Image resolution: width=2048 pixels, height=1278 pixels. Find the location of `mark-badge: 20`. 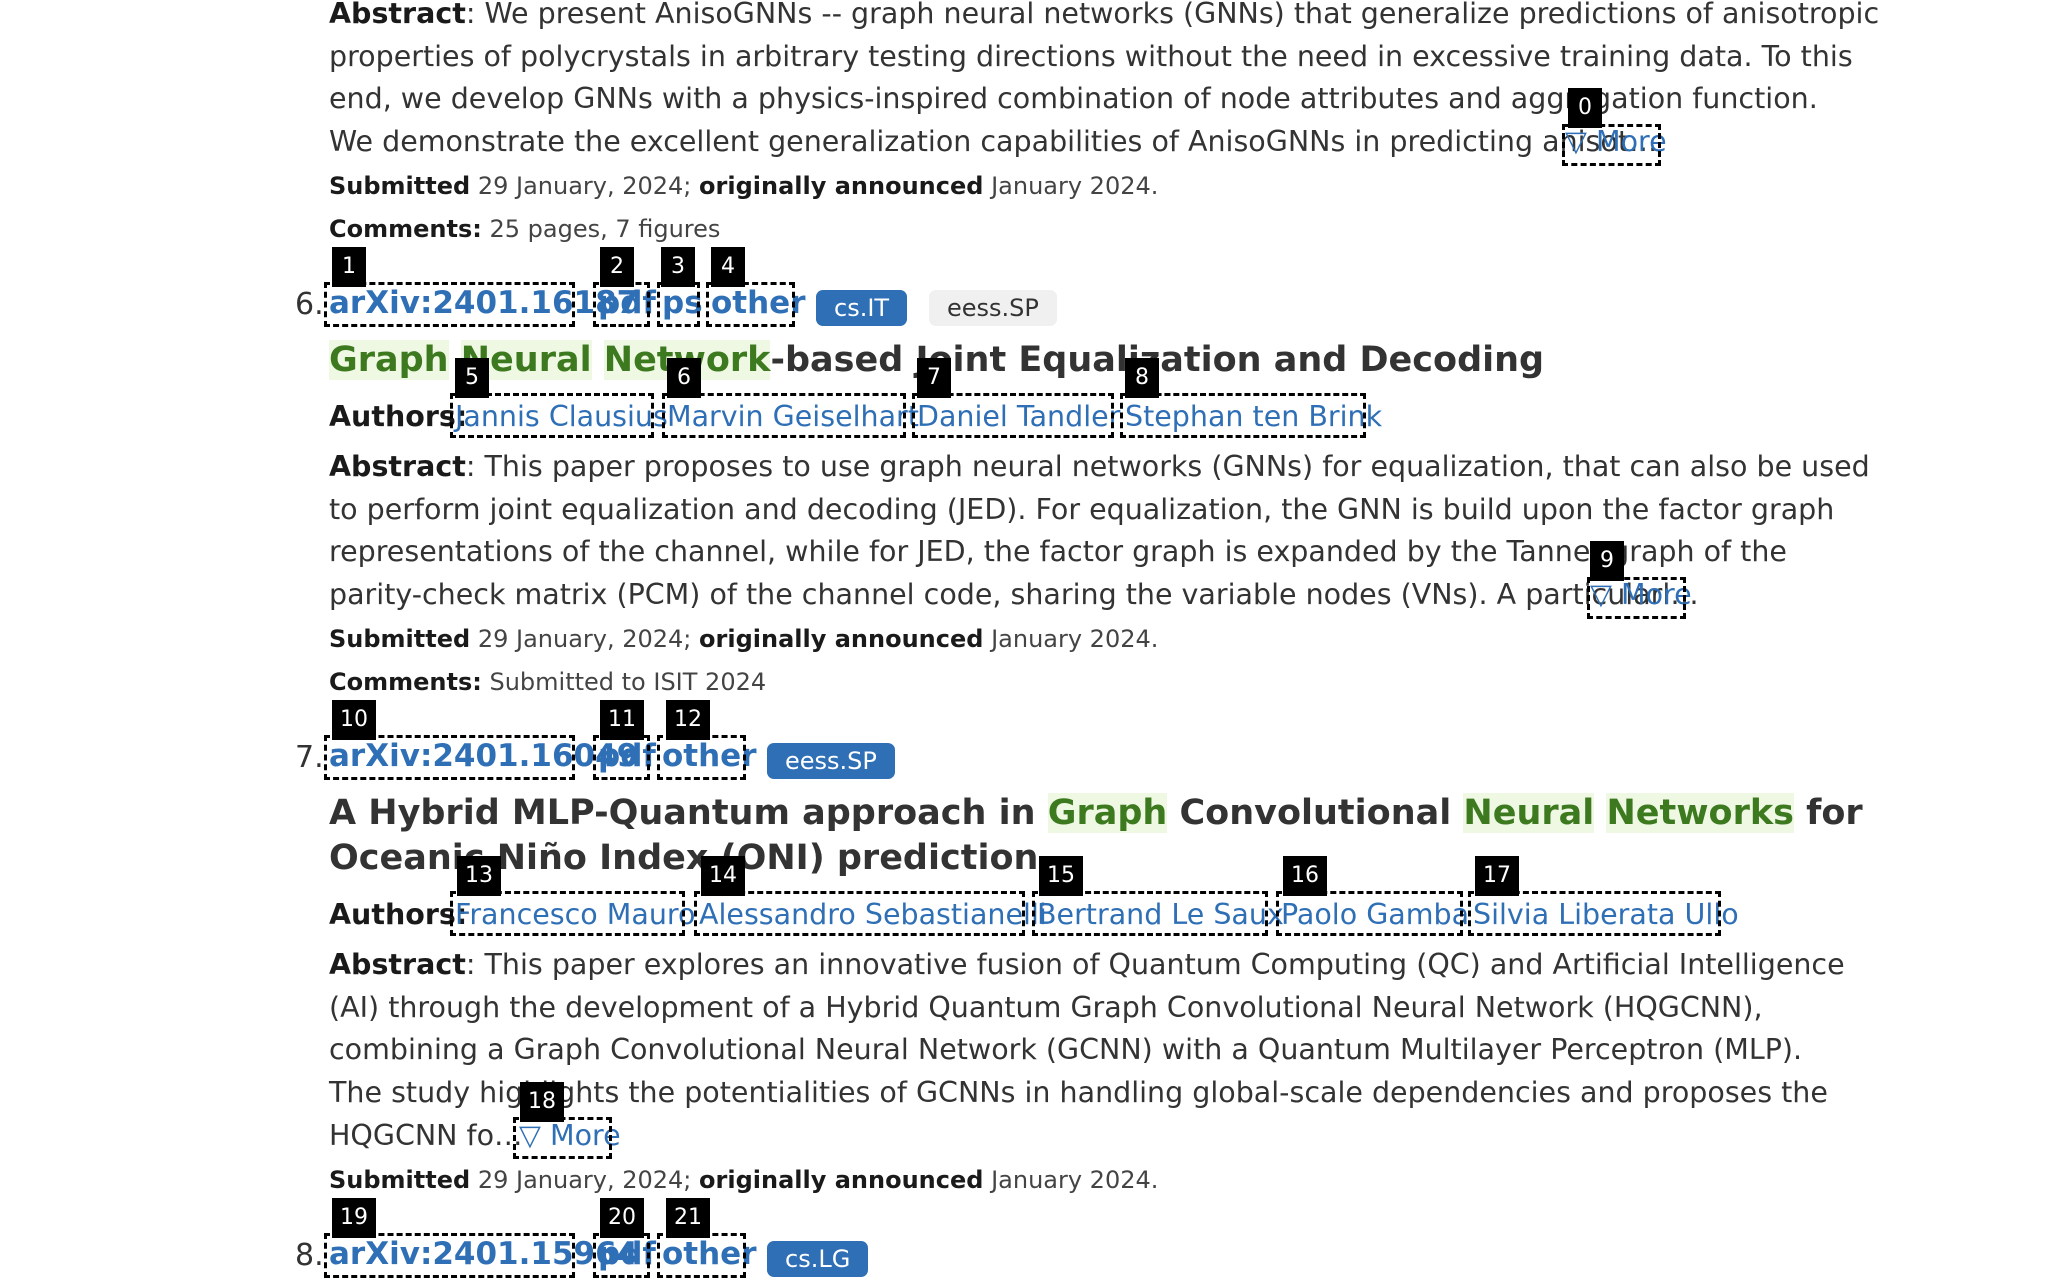

mark-badge: 20 is located at coordinates (622, 1218).